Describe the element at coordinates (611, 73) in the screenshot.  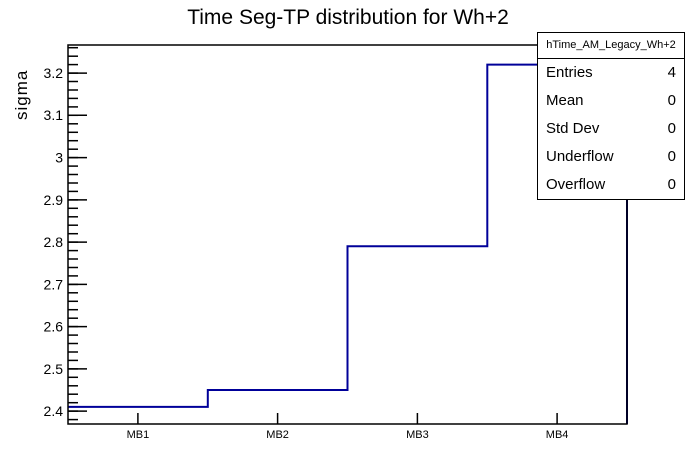
I see `stats-row: Entries 4` at that location.